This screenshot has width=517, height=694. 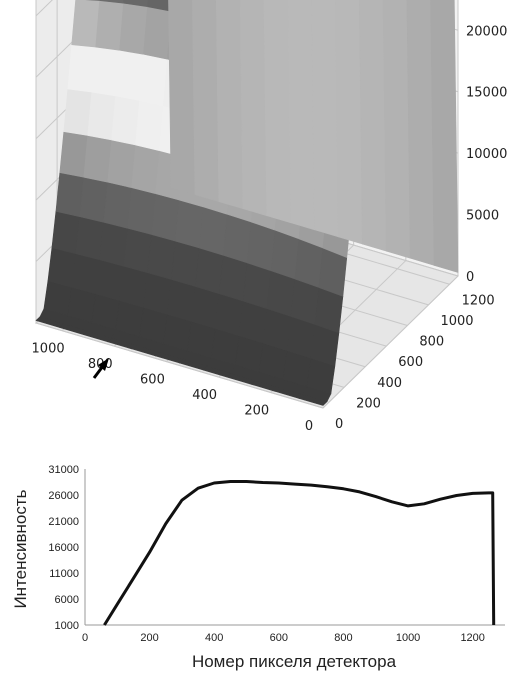 I want to click on y-tick-label: 11000, so click(x=64, y=574).